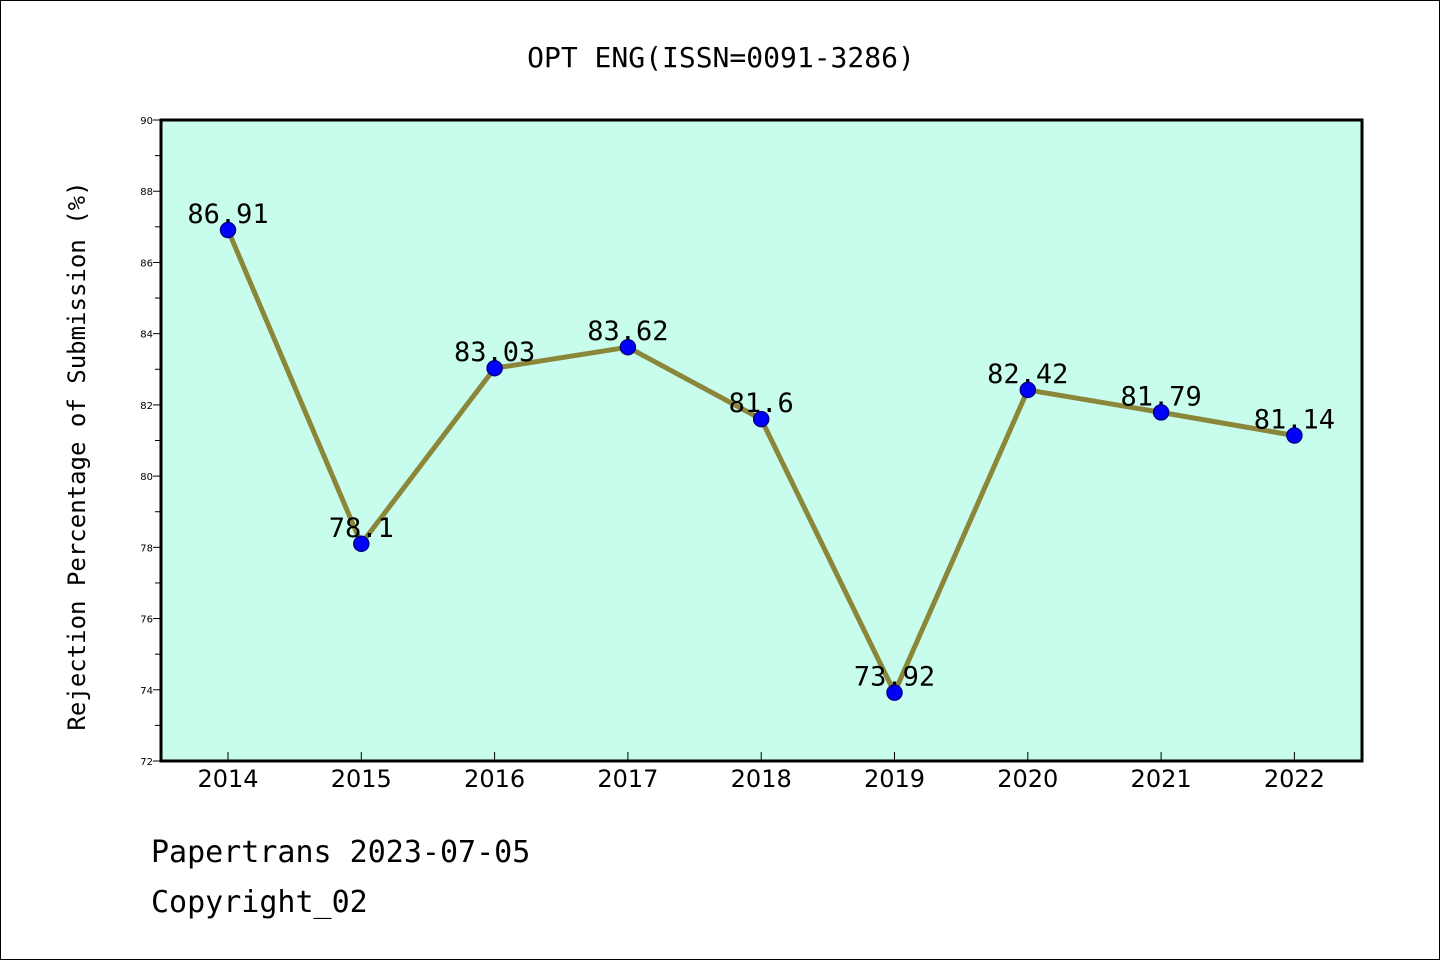  I want to click on footer-copyright: Copyright_02, so click(259, 902).